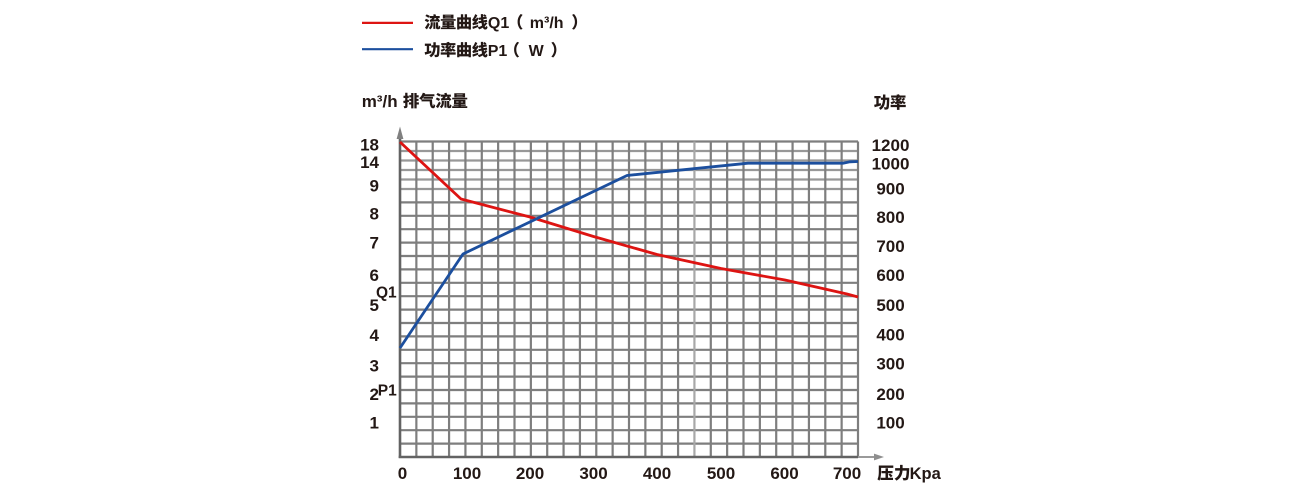  What do you see at coordinates (926, 474) in the screenshot?
I see `svg-text: Kpa` at bounding box center [926, 474].